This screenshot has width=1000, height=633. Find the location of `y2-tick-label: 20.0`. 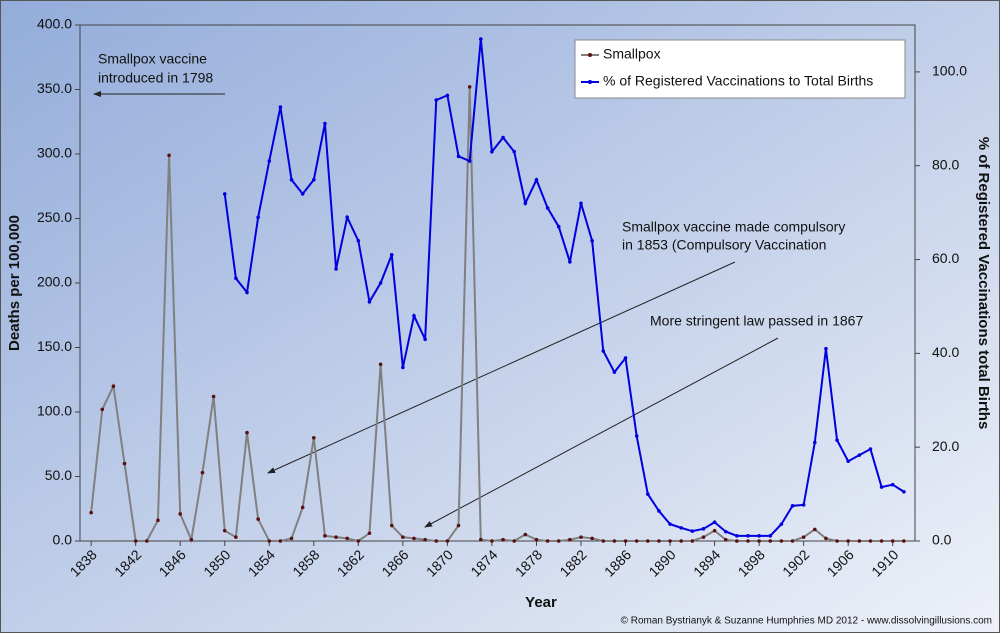

y2-tick-label: 20.0 is located at coordinates (945, 446).